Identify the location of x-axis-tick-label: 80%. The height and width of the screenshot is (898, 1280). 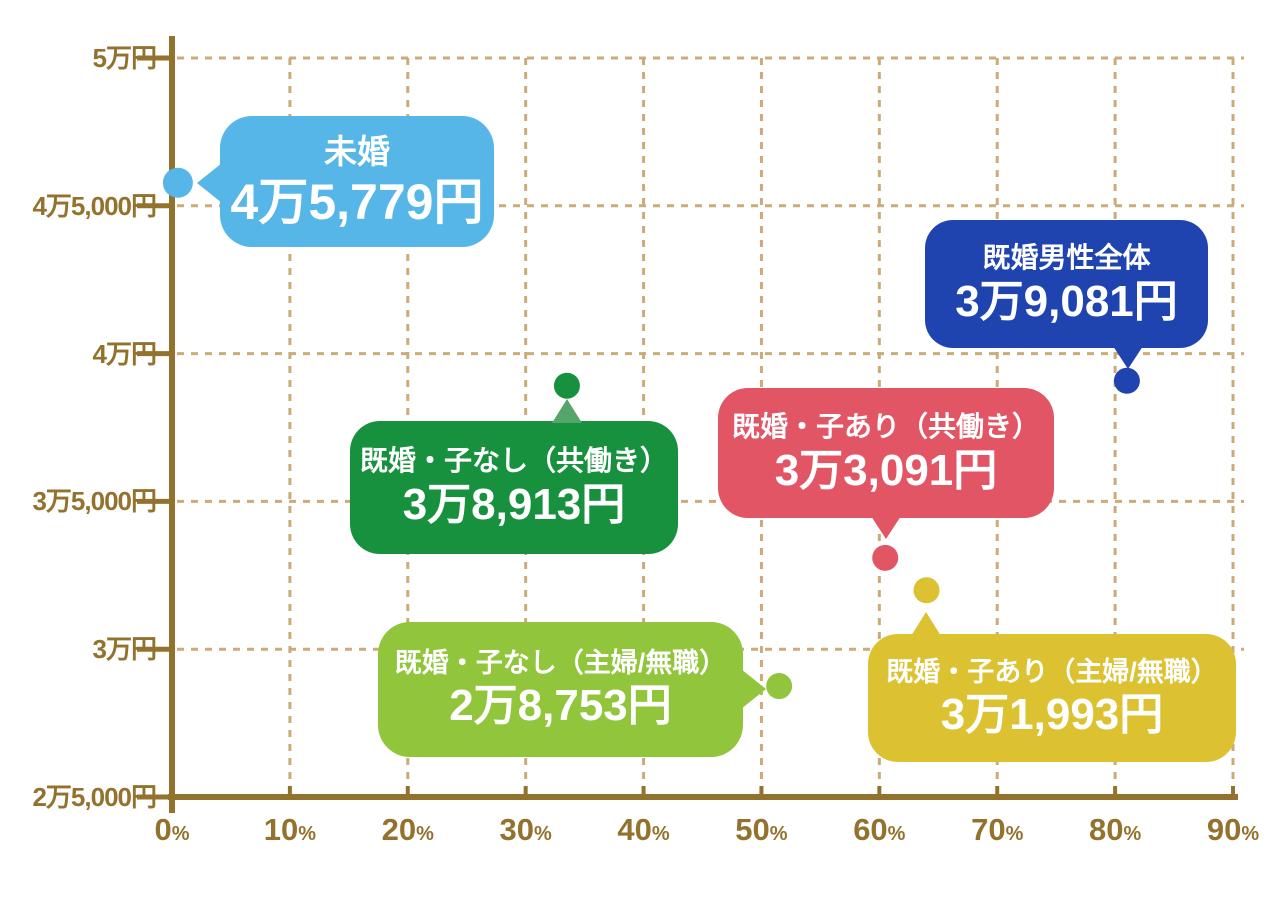
(1115, 829).